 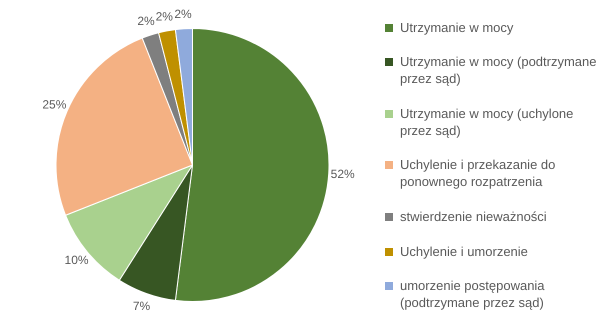 What do you see at coordinates (473, 217) in the screenshot?
I see `legend-label: stwierdzenie nieważności` at bounding box center [473, 217].